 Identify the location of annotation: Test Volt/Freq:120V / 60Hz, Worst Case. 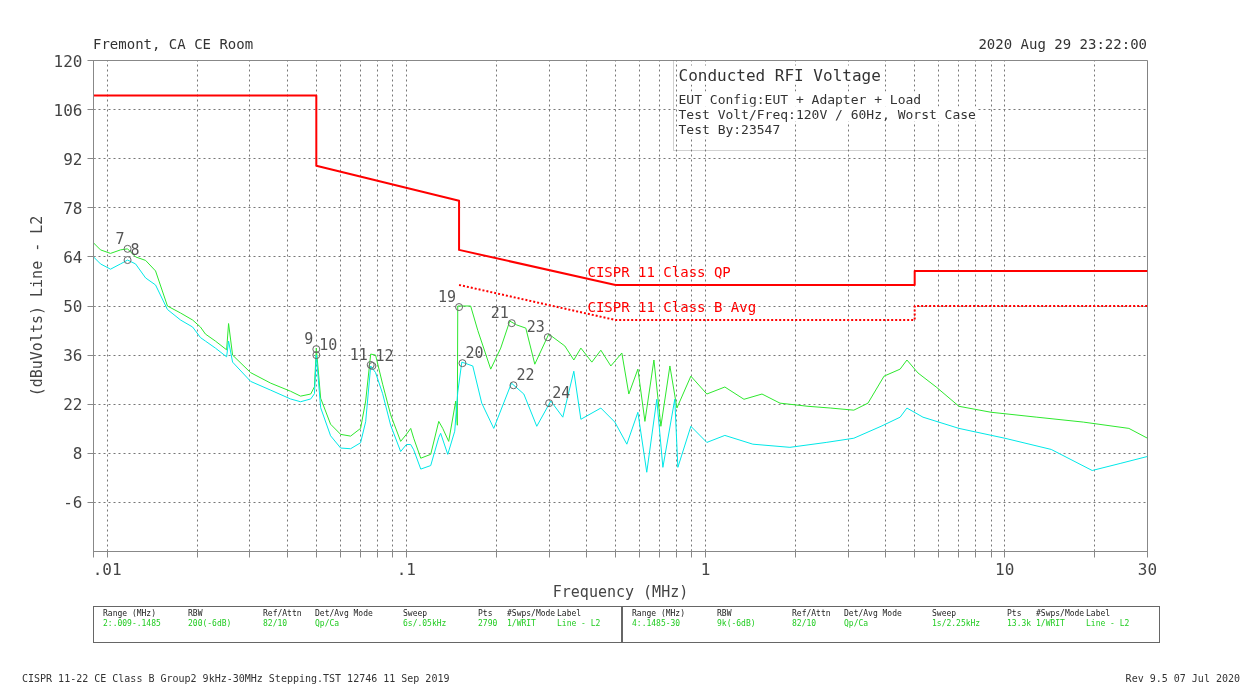
(827, 114).